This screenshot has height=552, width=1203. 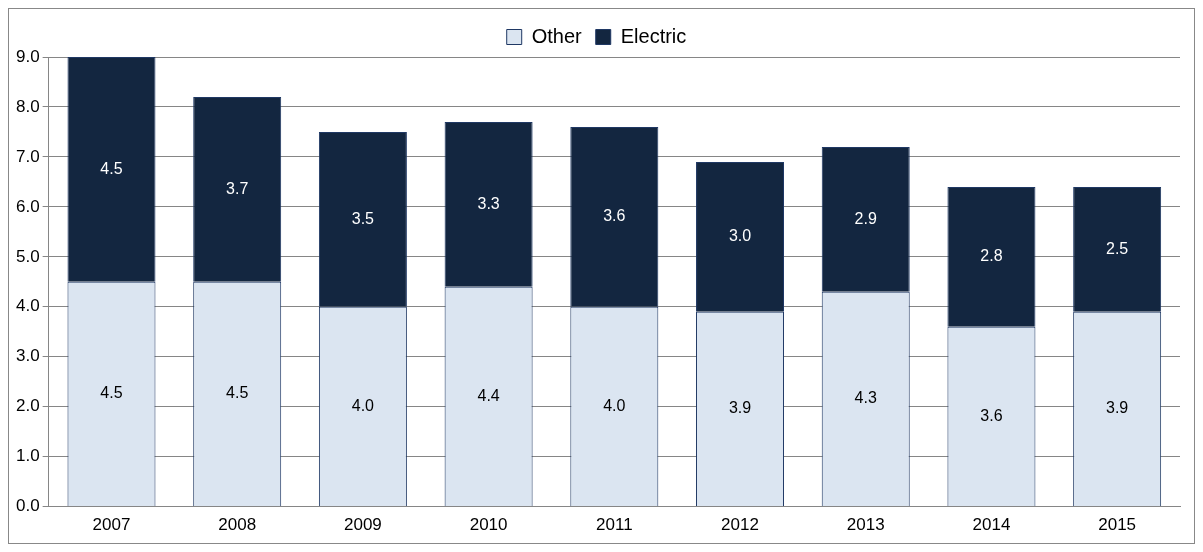 What do you see at coordinates (1117, 248) in the screenshot?
I see `data-label: 2.5` at bounding box center [1117, 248].